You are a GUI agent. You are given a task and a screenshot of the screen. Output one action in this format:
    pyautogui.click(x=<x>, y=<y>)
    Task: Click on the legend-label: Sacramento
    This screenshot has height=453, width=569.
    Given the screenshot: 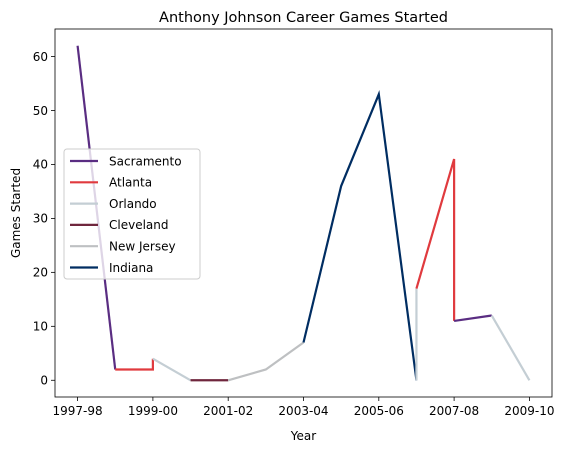 What is the action you would take?
    pyautogui.click(x=145, y=161)
    